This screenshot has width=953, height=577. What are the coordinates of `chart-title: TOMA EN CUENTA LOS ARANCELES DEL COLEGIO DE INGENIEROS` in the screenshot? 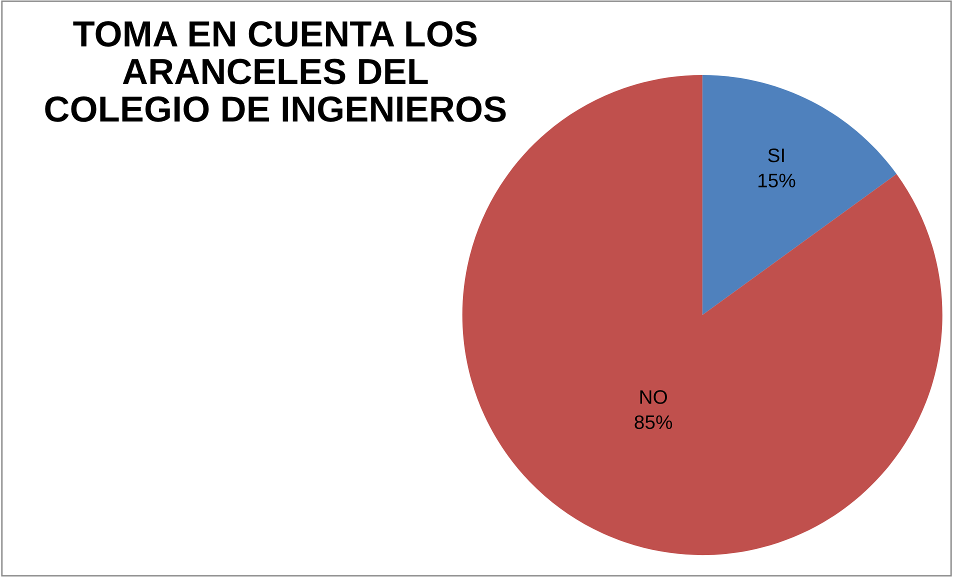 It's located at (275, 71).